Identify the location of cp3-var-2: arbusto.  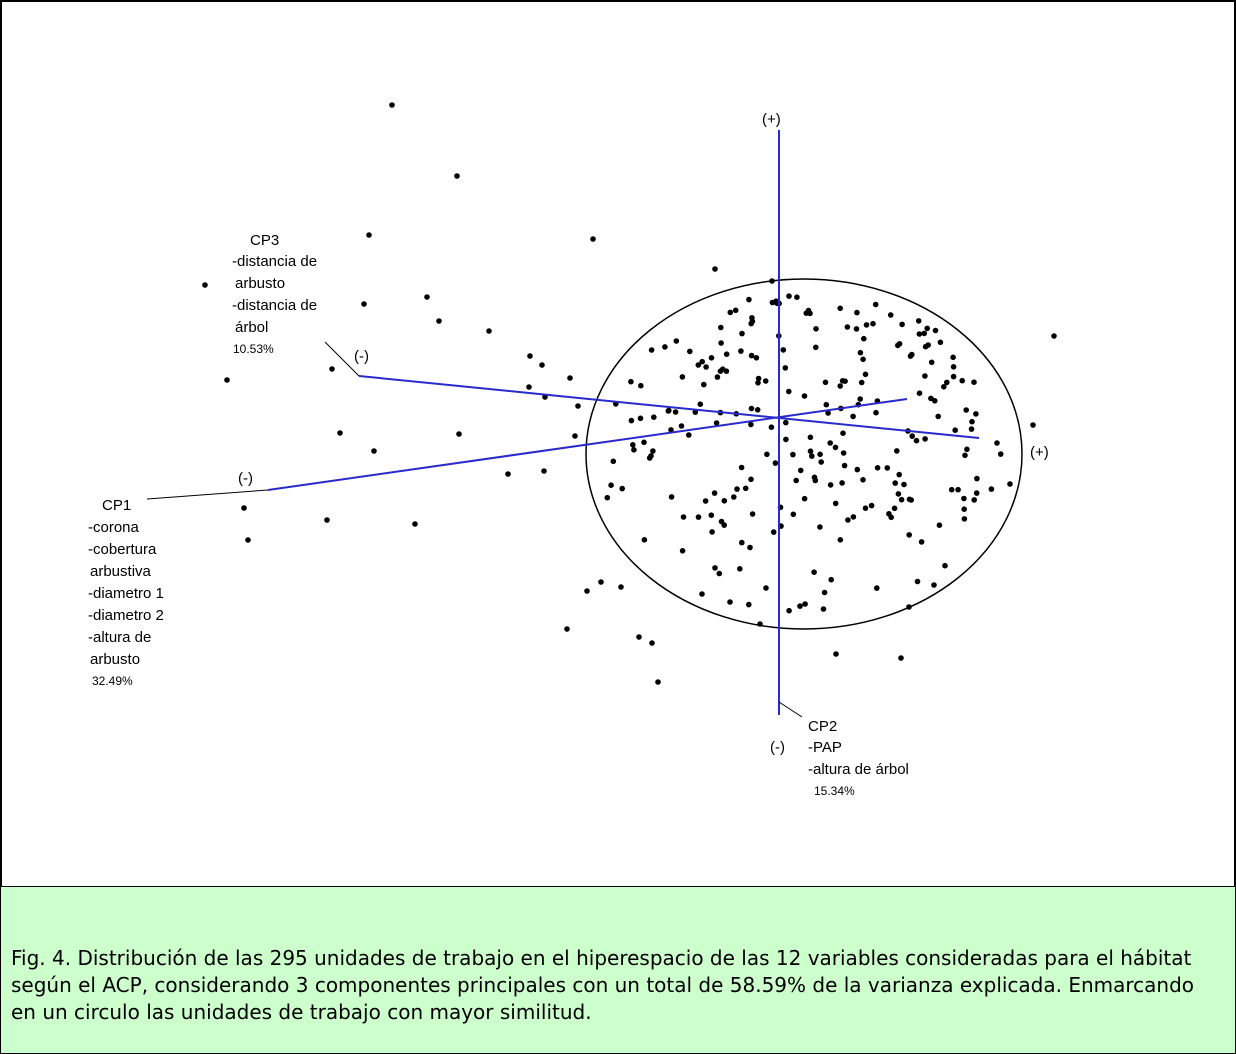
(260, 283).